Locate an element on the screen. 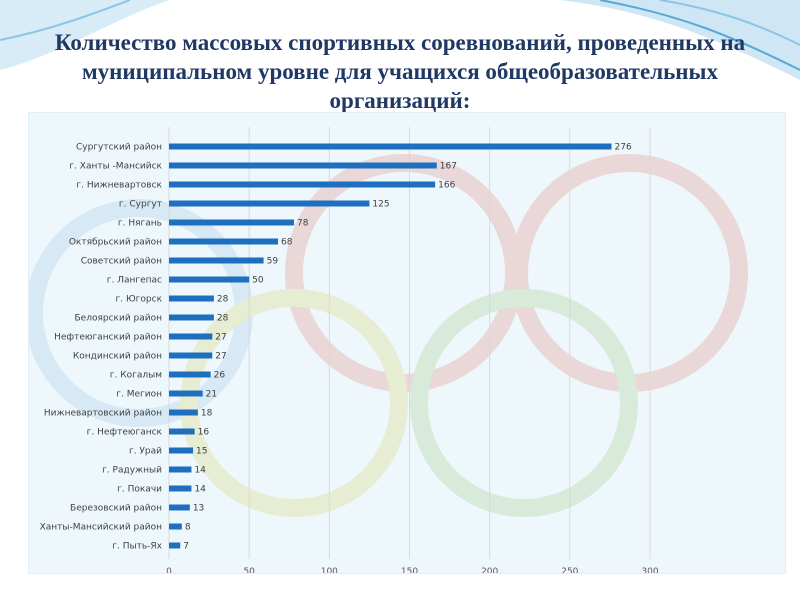 The height and width of the screenshot is (600, 800). category-label: г. Покачи is located at coordinates (139, 490).